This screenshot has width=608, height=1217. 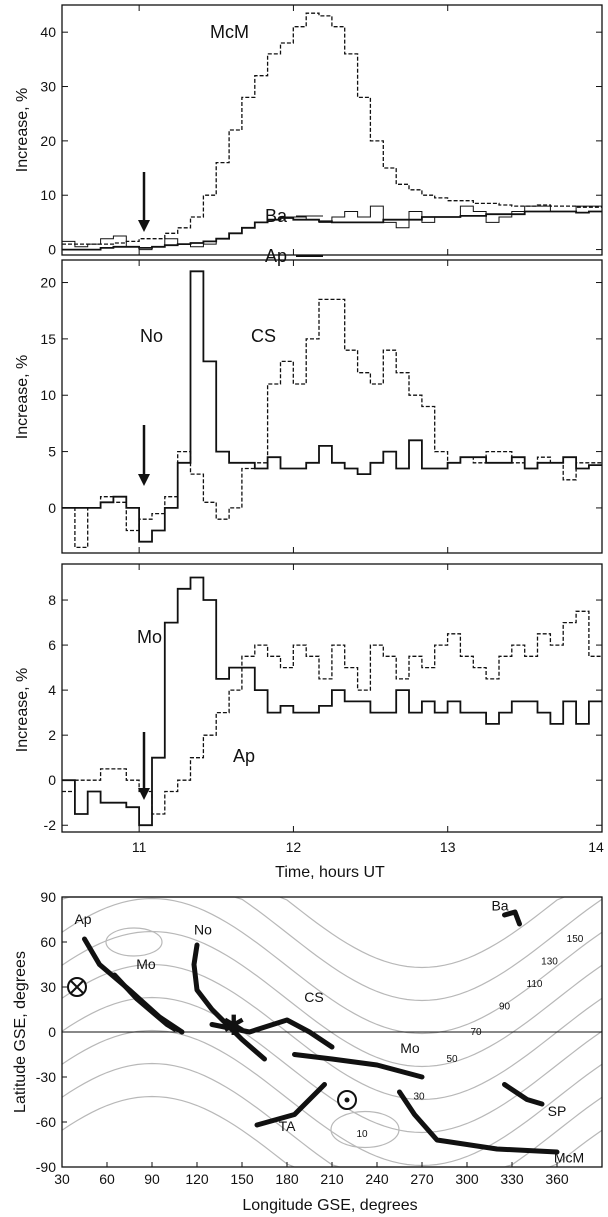 What do you see at coordinates (48, 339) in the screenshot?
I see `ytick-label: 15` at bounding box center [48, 339].